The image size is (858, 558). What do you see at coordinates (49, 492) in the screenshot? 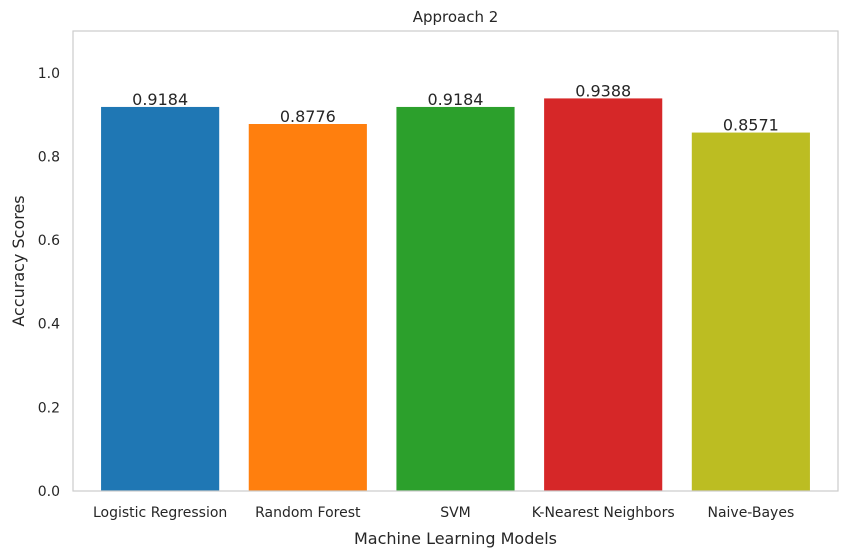
I see `y-tick-label: 0.0` at bounding box center [49, 492].